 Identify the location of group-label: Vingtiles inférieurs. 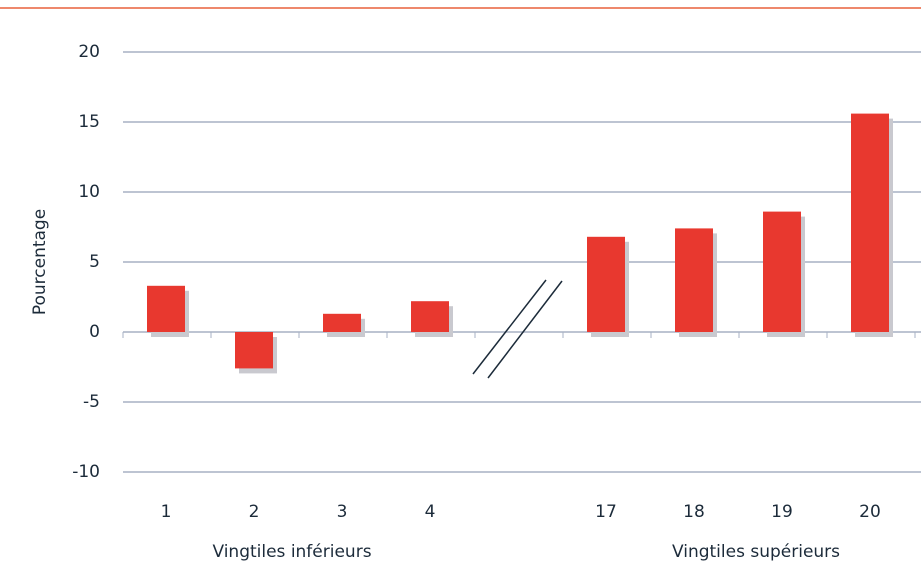
(291, 552).